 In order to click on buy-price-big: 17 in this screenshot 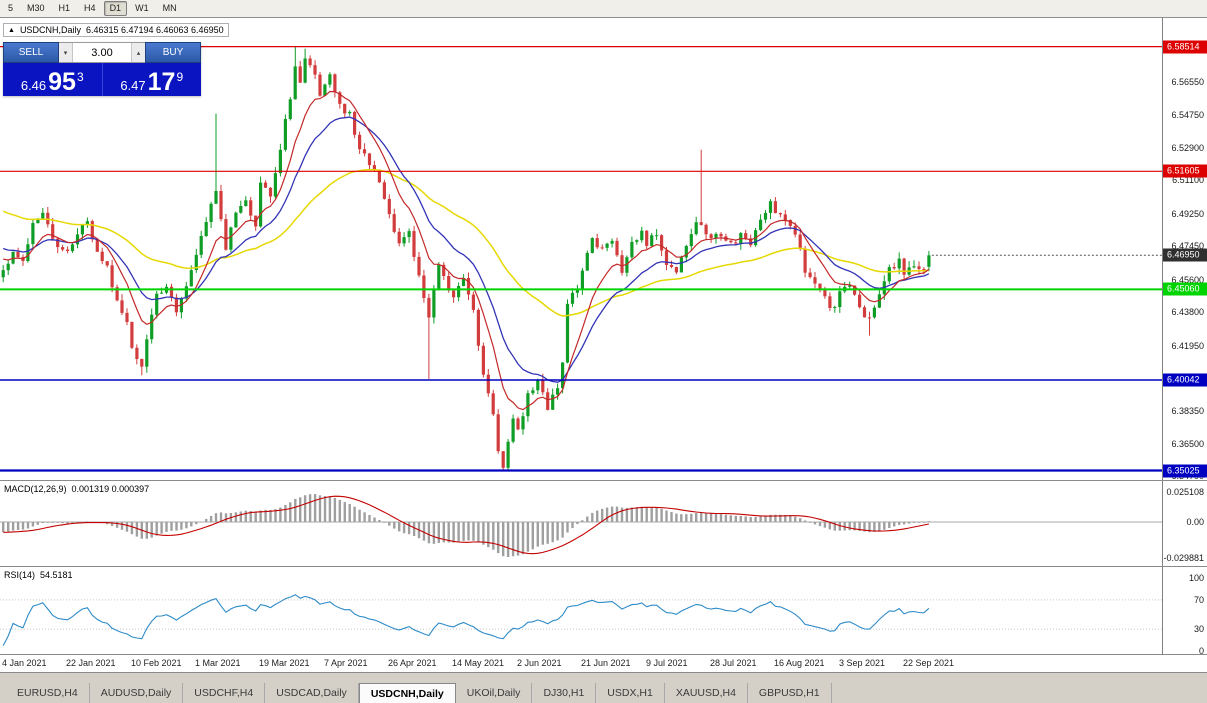, I will do `click(161, 82)`.